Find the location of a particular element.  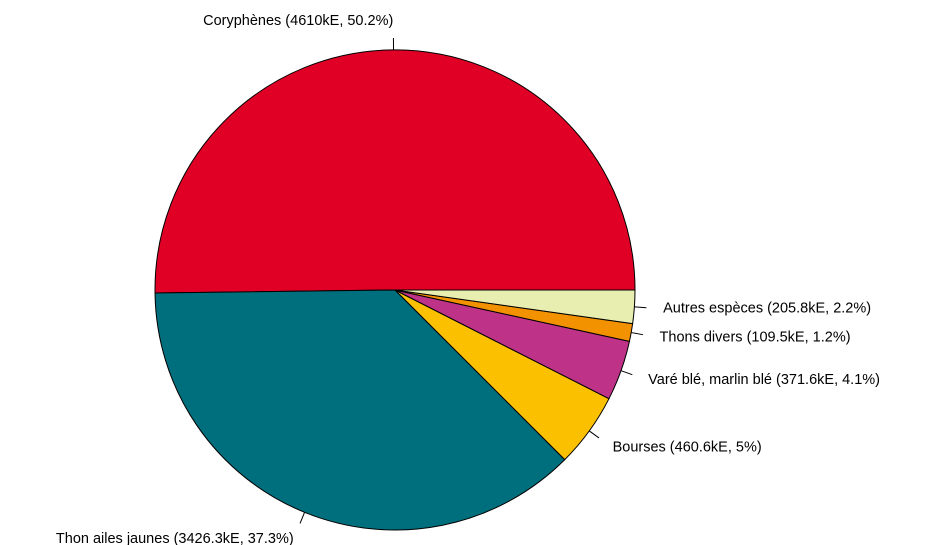

leader-line-autres-especes is located at coordinates (640, 307).